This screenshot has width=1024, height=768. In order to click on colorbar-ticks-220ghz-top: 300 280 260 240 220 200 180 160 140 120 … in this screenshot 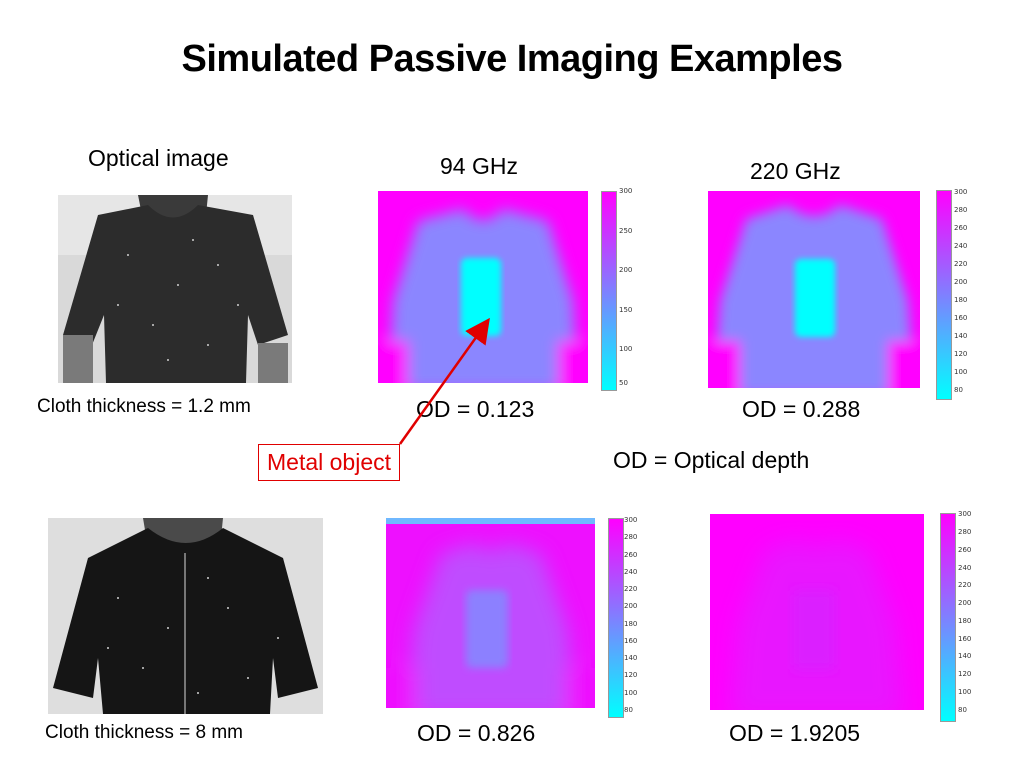, I will do `click(966, 291)`.